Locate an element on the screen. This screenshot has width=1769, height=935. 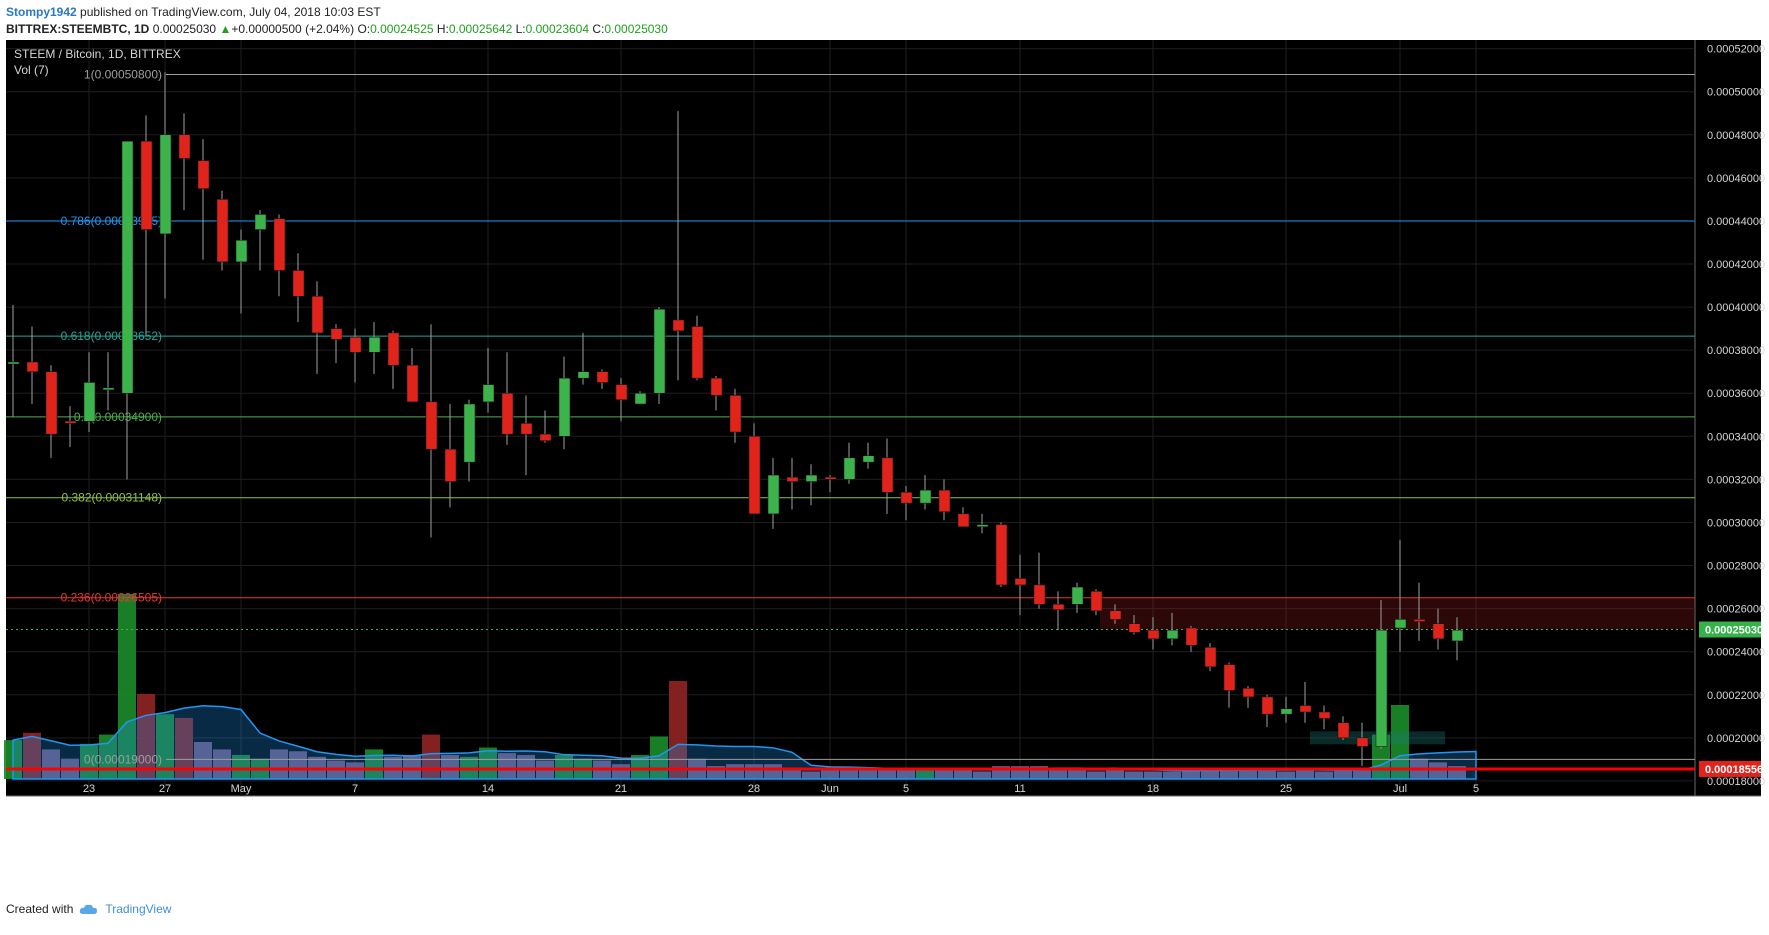
last-price: 0.00025030 is located at coordinates (184, 29).